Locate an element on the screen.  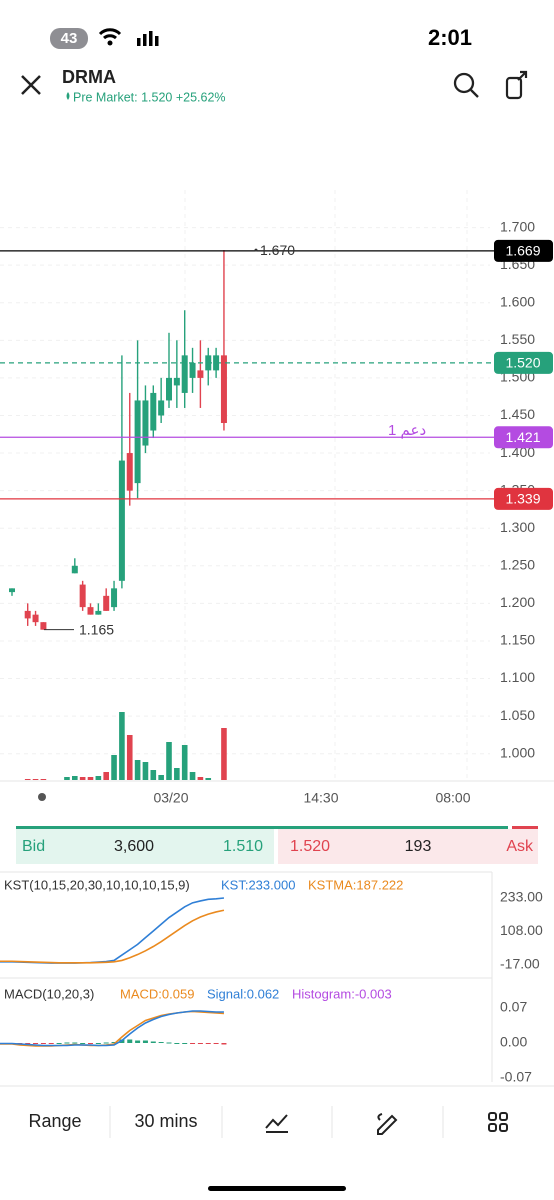
symbol: DRMA is located at coordinates (89, 77).